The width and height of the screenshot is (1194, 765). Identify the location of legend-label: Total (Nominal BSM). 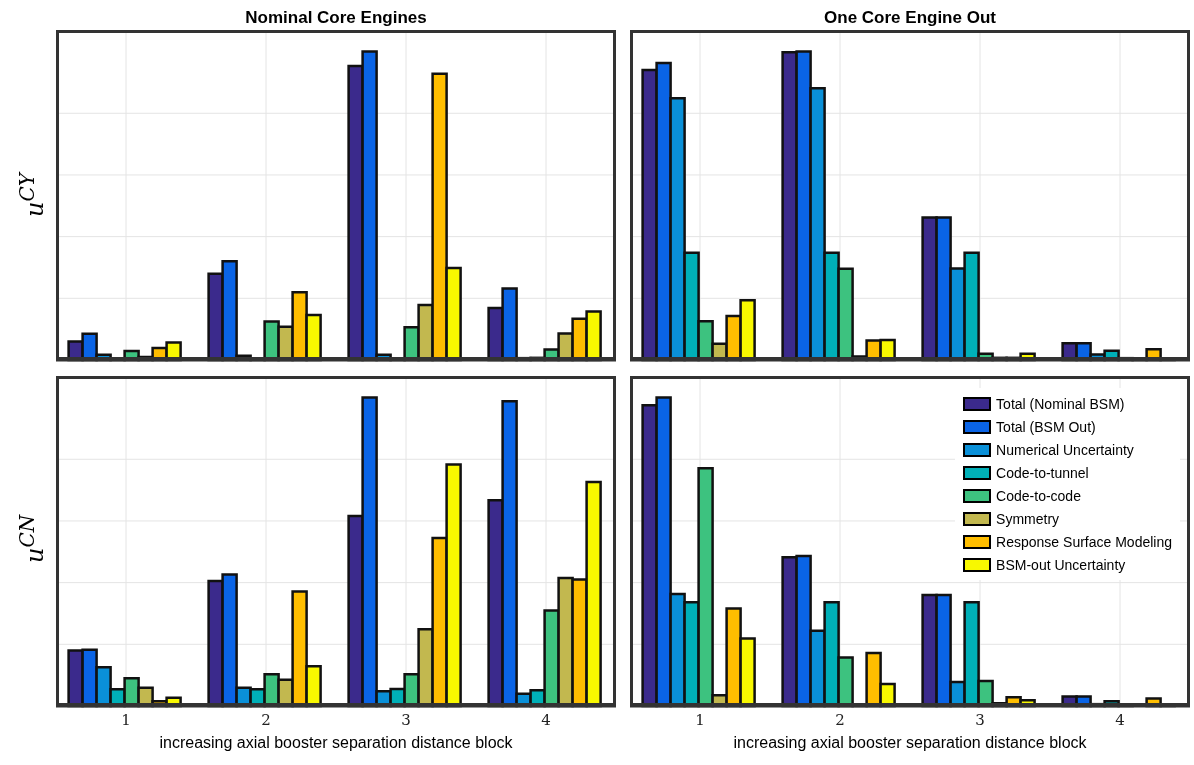
(1060, 403).